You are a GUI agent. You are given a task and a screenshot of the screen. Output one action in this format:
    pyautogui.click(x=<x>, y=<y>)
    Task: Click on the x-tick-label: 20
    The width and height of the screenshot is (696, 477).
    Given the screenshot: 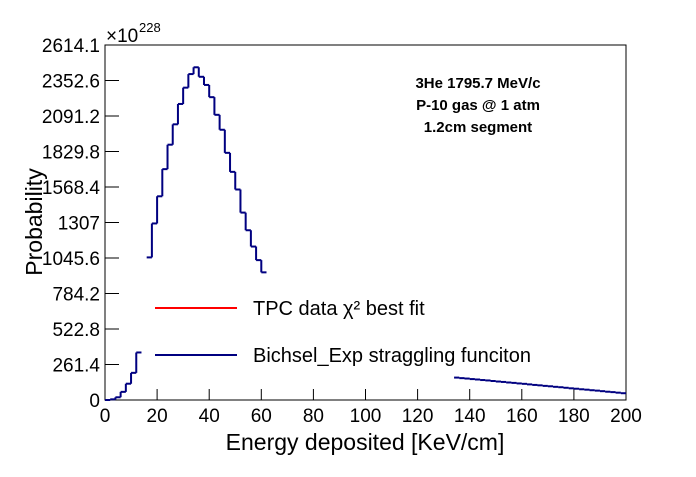 What is the action you would take?
    pyautogui.click(x=157, y=416)
    